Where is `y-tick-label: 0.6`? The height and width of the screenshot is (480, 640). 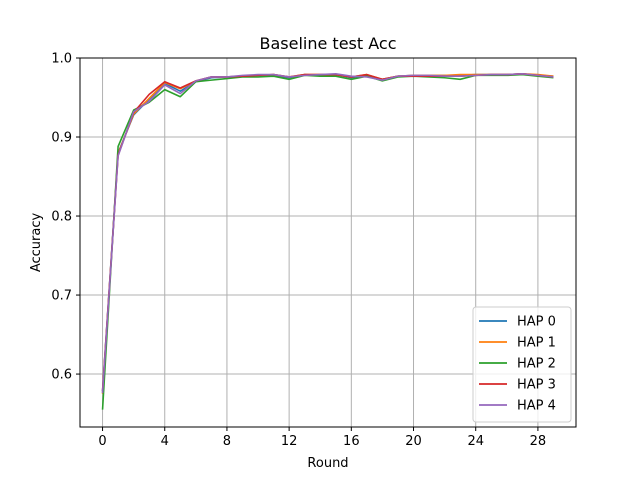
y-tick-label: 0.6 is located at coordinates (61, 375).